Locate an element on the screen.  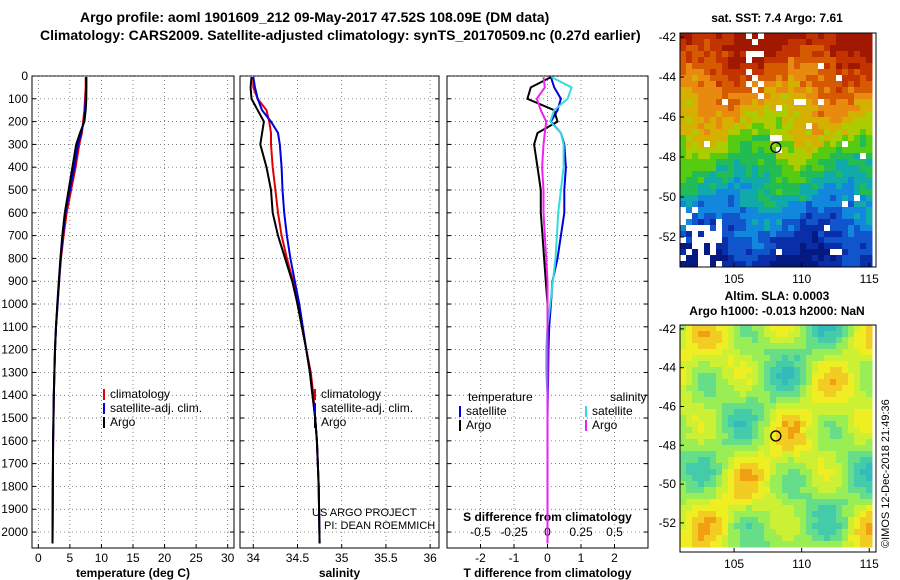
x-tick-label: 35 is located at coordinates (342, 558).